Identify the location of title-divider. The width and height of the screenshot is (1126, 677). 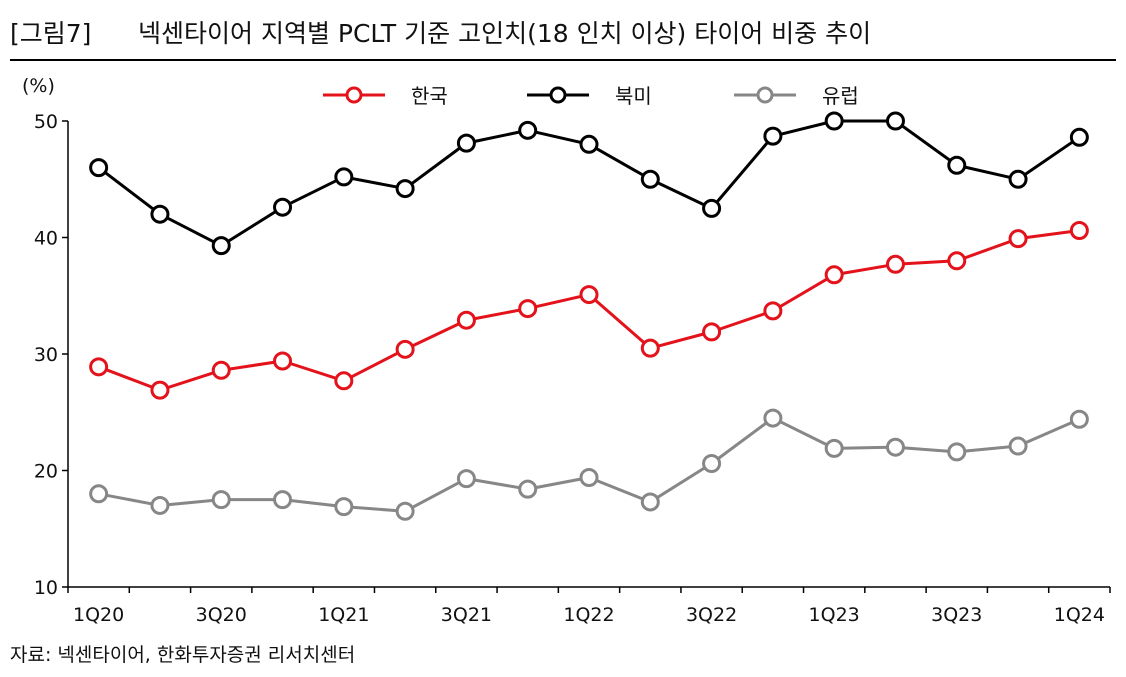
(563, 60).